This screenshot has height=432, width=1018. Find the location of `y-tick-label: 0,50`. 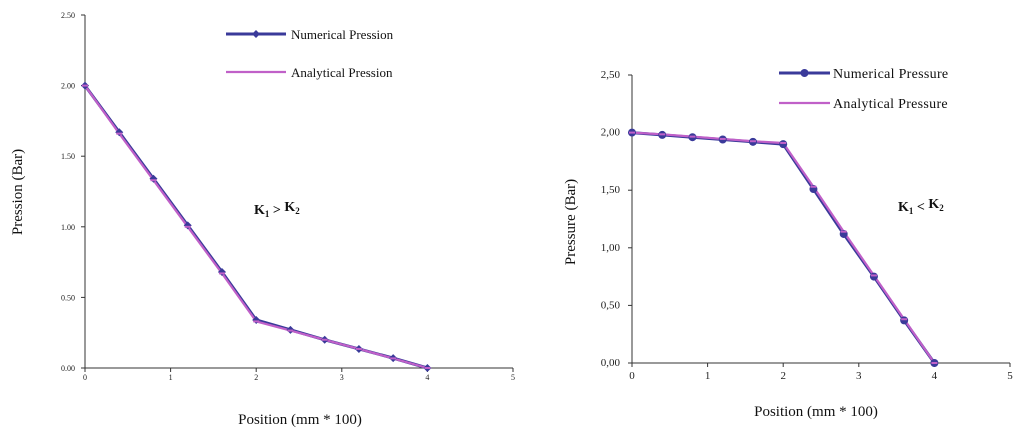

y-tick-label: 0,50 is located at coordinates (611, 305).